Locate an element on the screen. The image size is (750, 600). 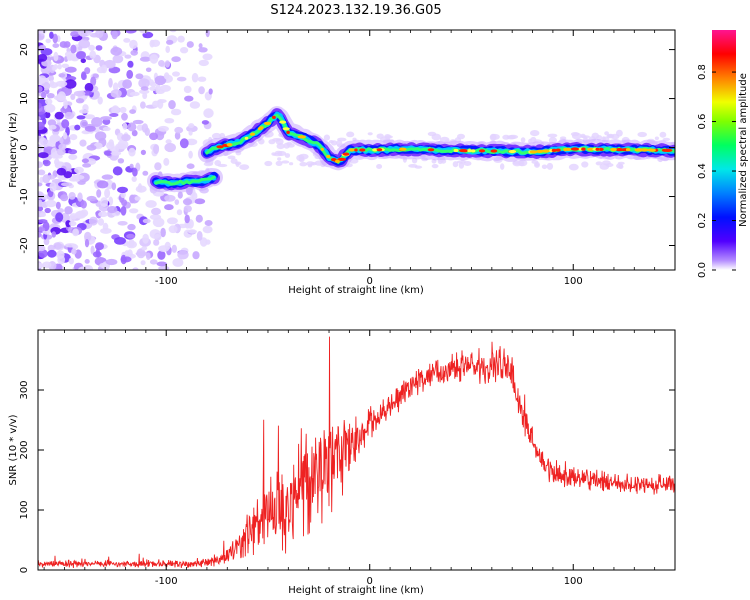
heatmap-xlabel: Height of straight line (km) is located at coordinates (356, 290).